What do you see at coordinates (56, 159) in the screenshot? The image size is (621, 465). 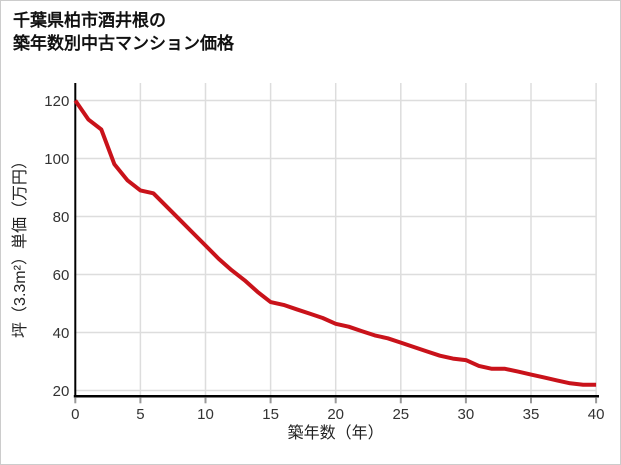 I see `y-tick-label: 100` at bounding box center [56, 159].